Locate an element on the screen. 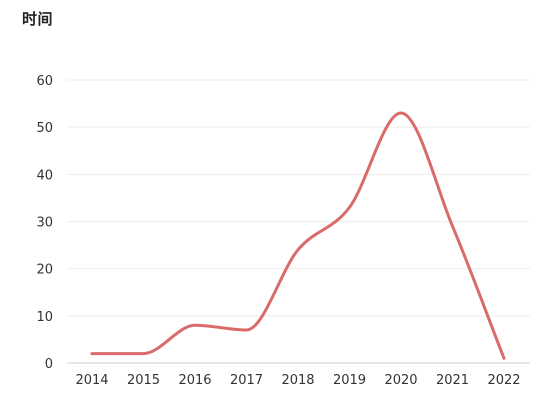  x-tick-label: 2018 is located at coordinates (297, 380).